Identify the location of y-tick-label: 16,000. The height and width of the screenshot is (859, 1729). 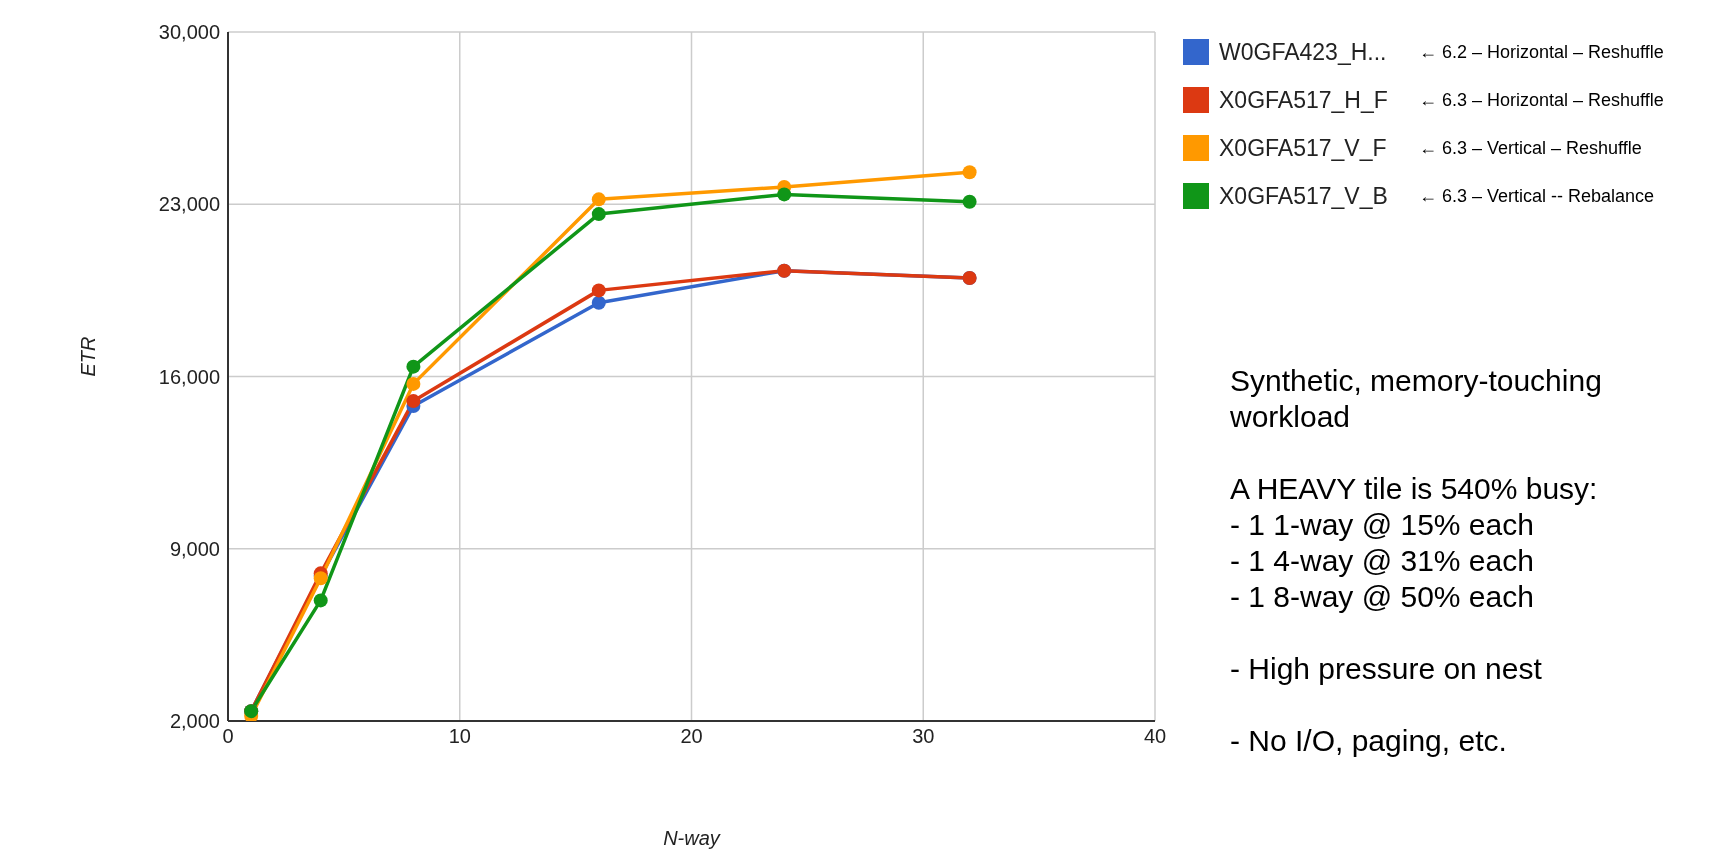
(189, 376).